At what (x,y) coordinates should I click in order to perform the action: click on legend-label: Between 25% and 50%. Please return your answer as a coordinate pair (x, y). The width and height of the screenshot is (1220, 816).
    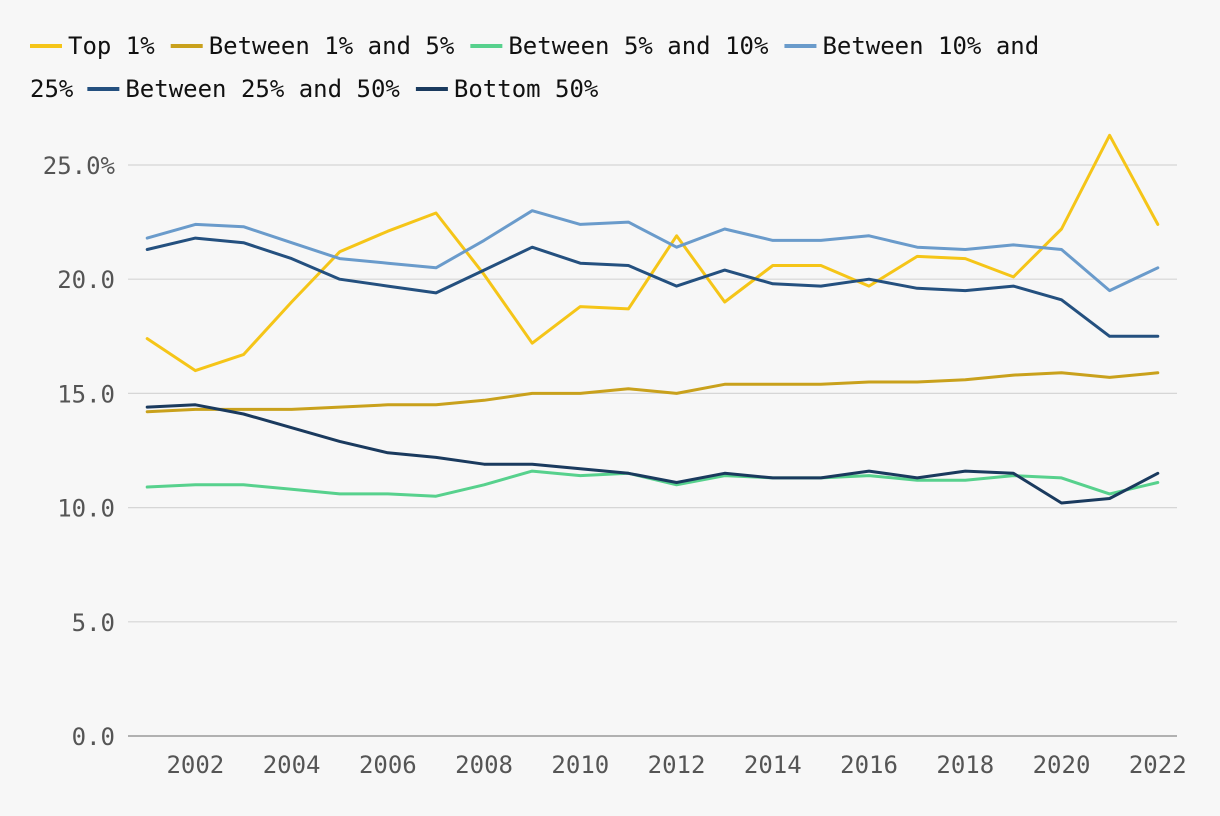
    Looking at the image, I should click on (262, 89).